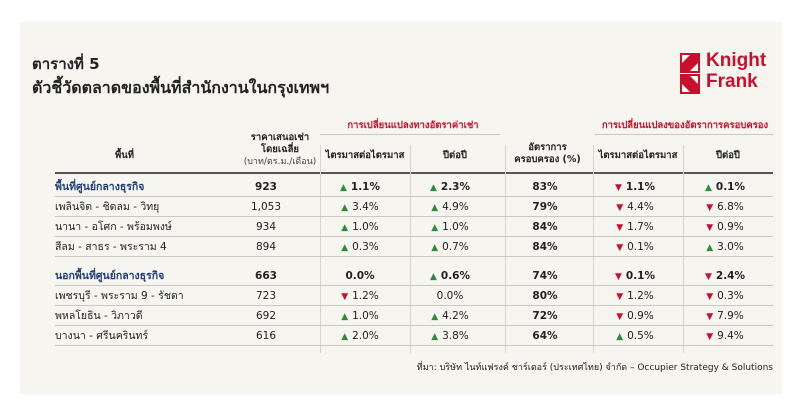 The height and width of the screenshot is (420, 800). Describe the element at coordinates (640, 187) in the screenshot. I see `occupancy-qoq-change-value: 1.1%` at that location.